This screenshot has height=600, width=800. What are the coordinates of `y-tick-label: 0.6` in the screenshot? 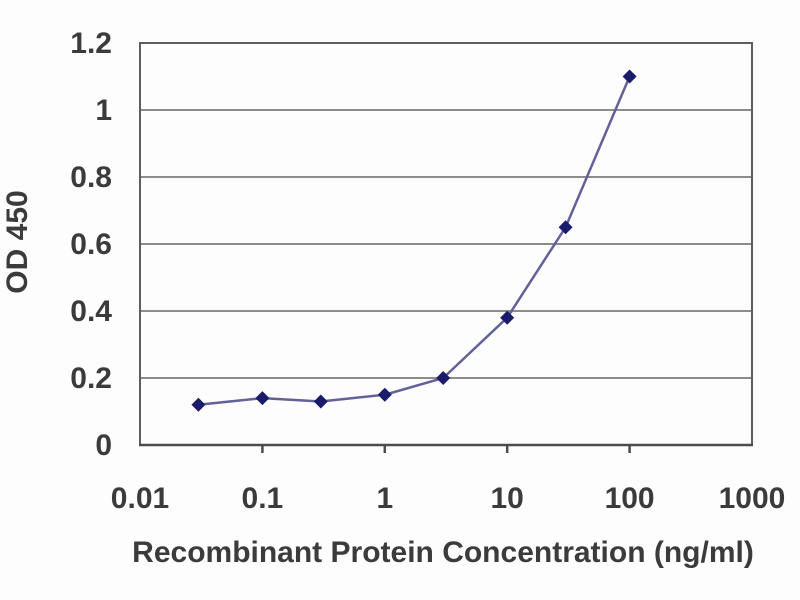 It's located at (91, 244).